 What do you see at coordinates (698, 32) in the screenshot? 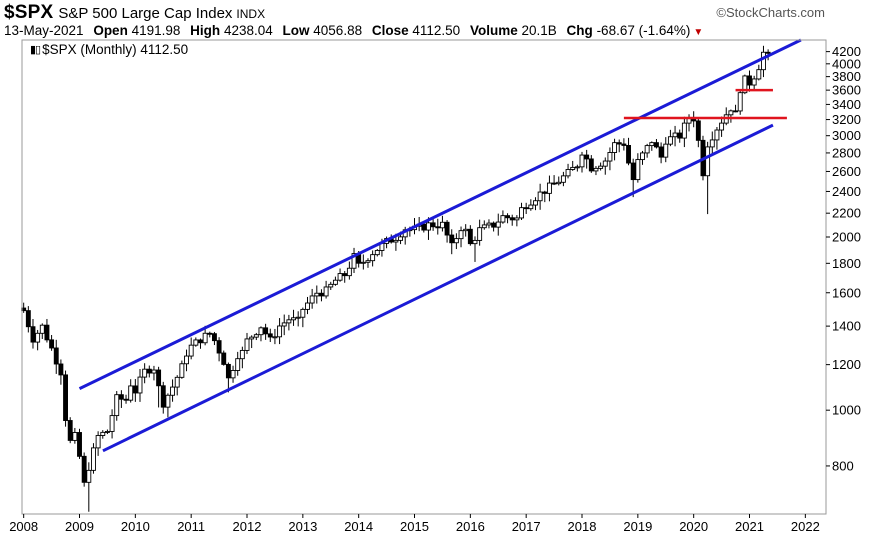
I see `down-arrow-icon: ▼` at bounding box center [698, 32].